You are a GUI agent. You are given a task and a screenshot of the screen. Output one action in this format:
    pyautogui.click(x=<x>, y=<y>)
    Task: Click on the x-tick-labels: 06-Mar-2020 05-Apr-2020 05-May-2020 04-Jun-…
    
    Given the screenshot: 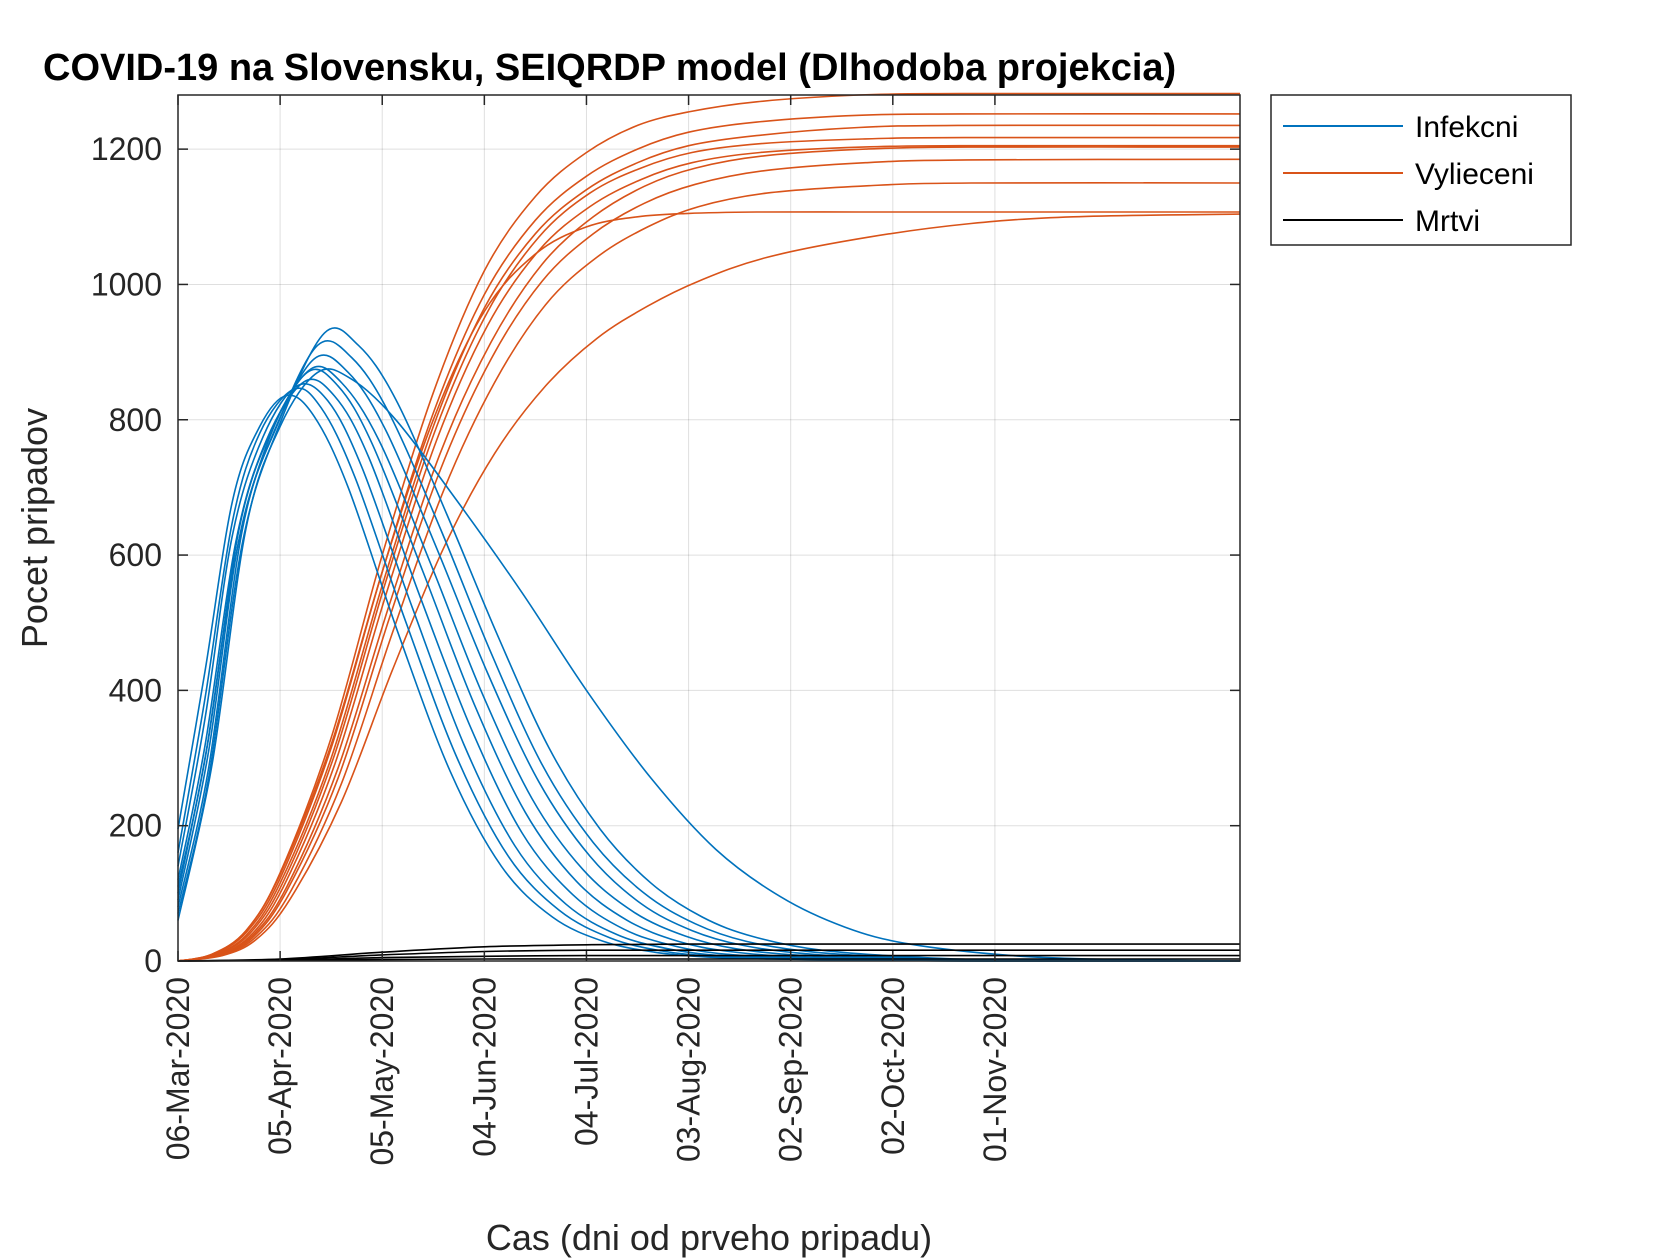 What is the action you would take?
    pyautogui.click(x=586, y=1071)
    